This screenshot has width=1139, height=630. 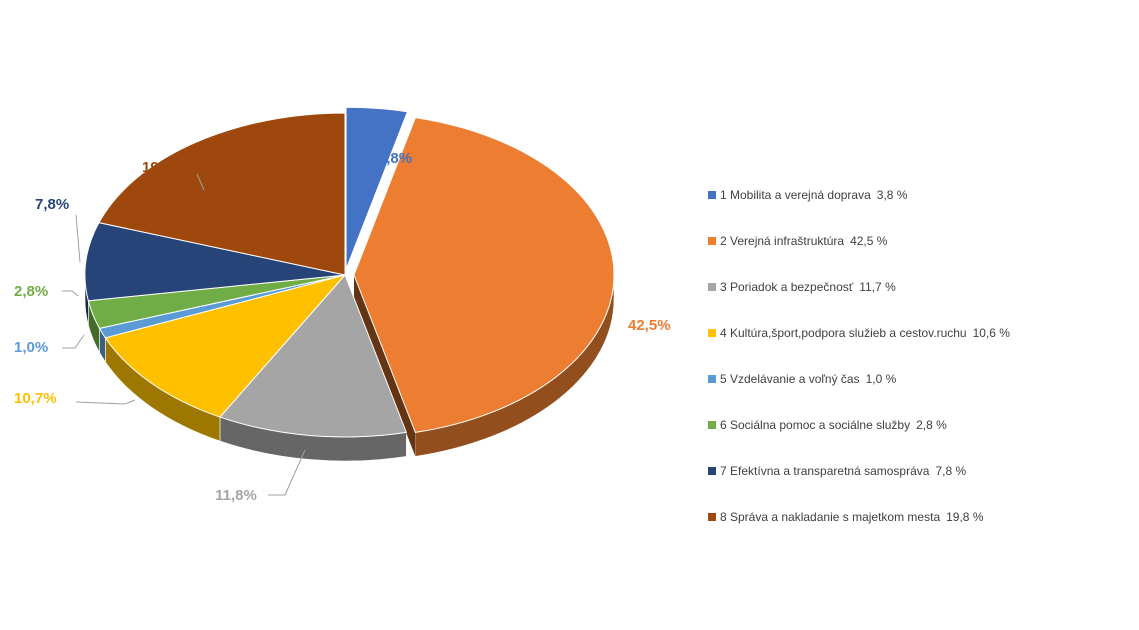 I want to click on legend-label: 2 Verejná infraštruktúra, so click(x=782, y=241).